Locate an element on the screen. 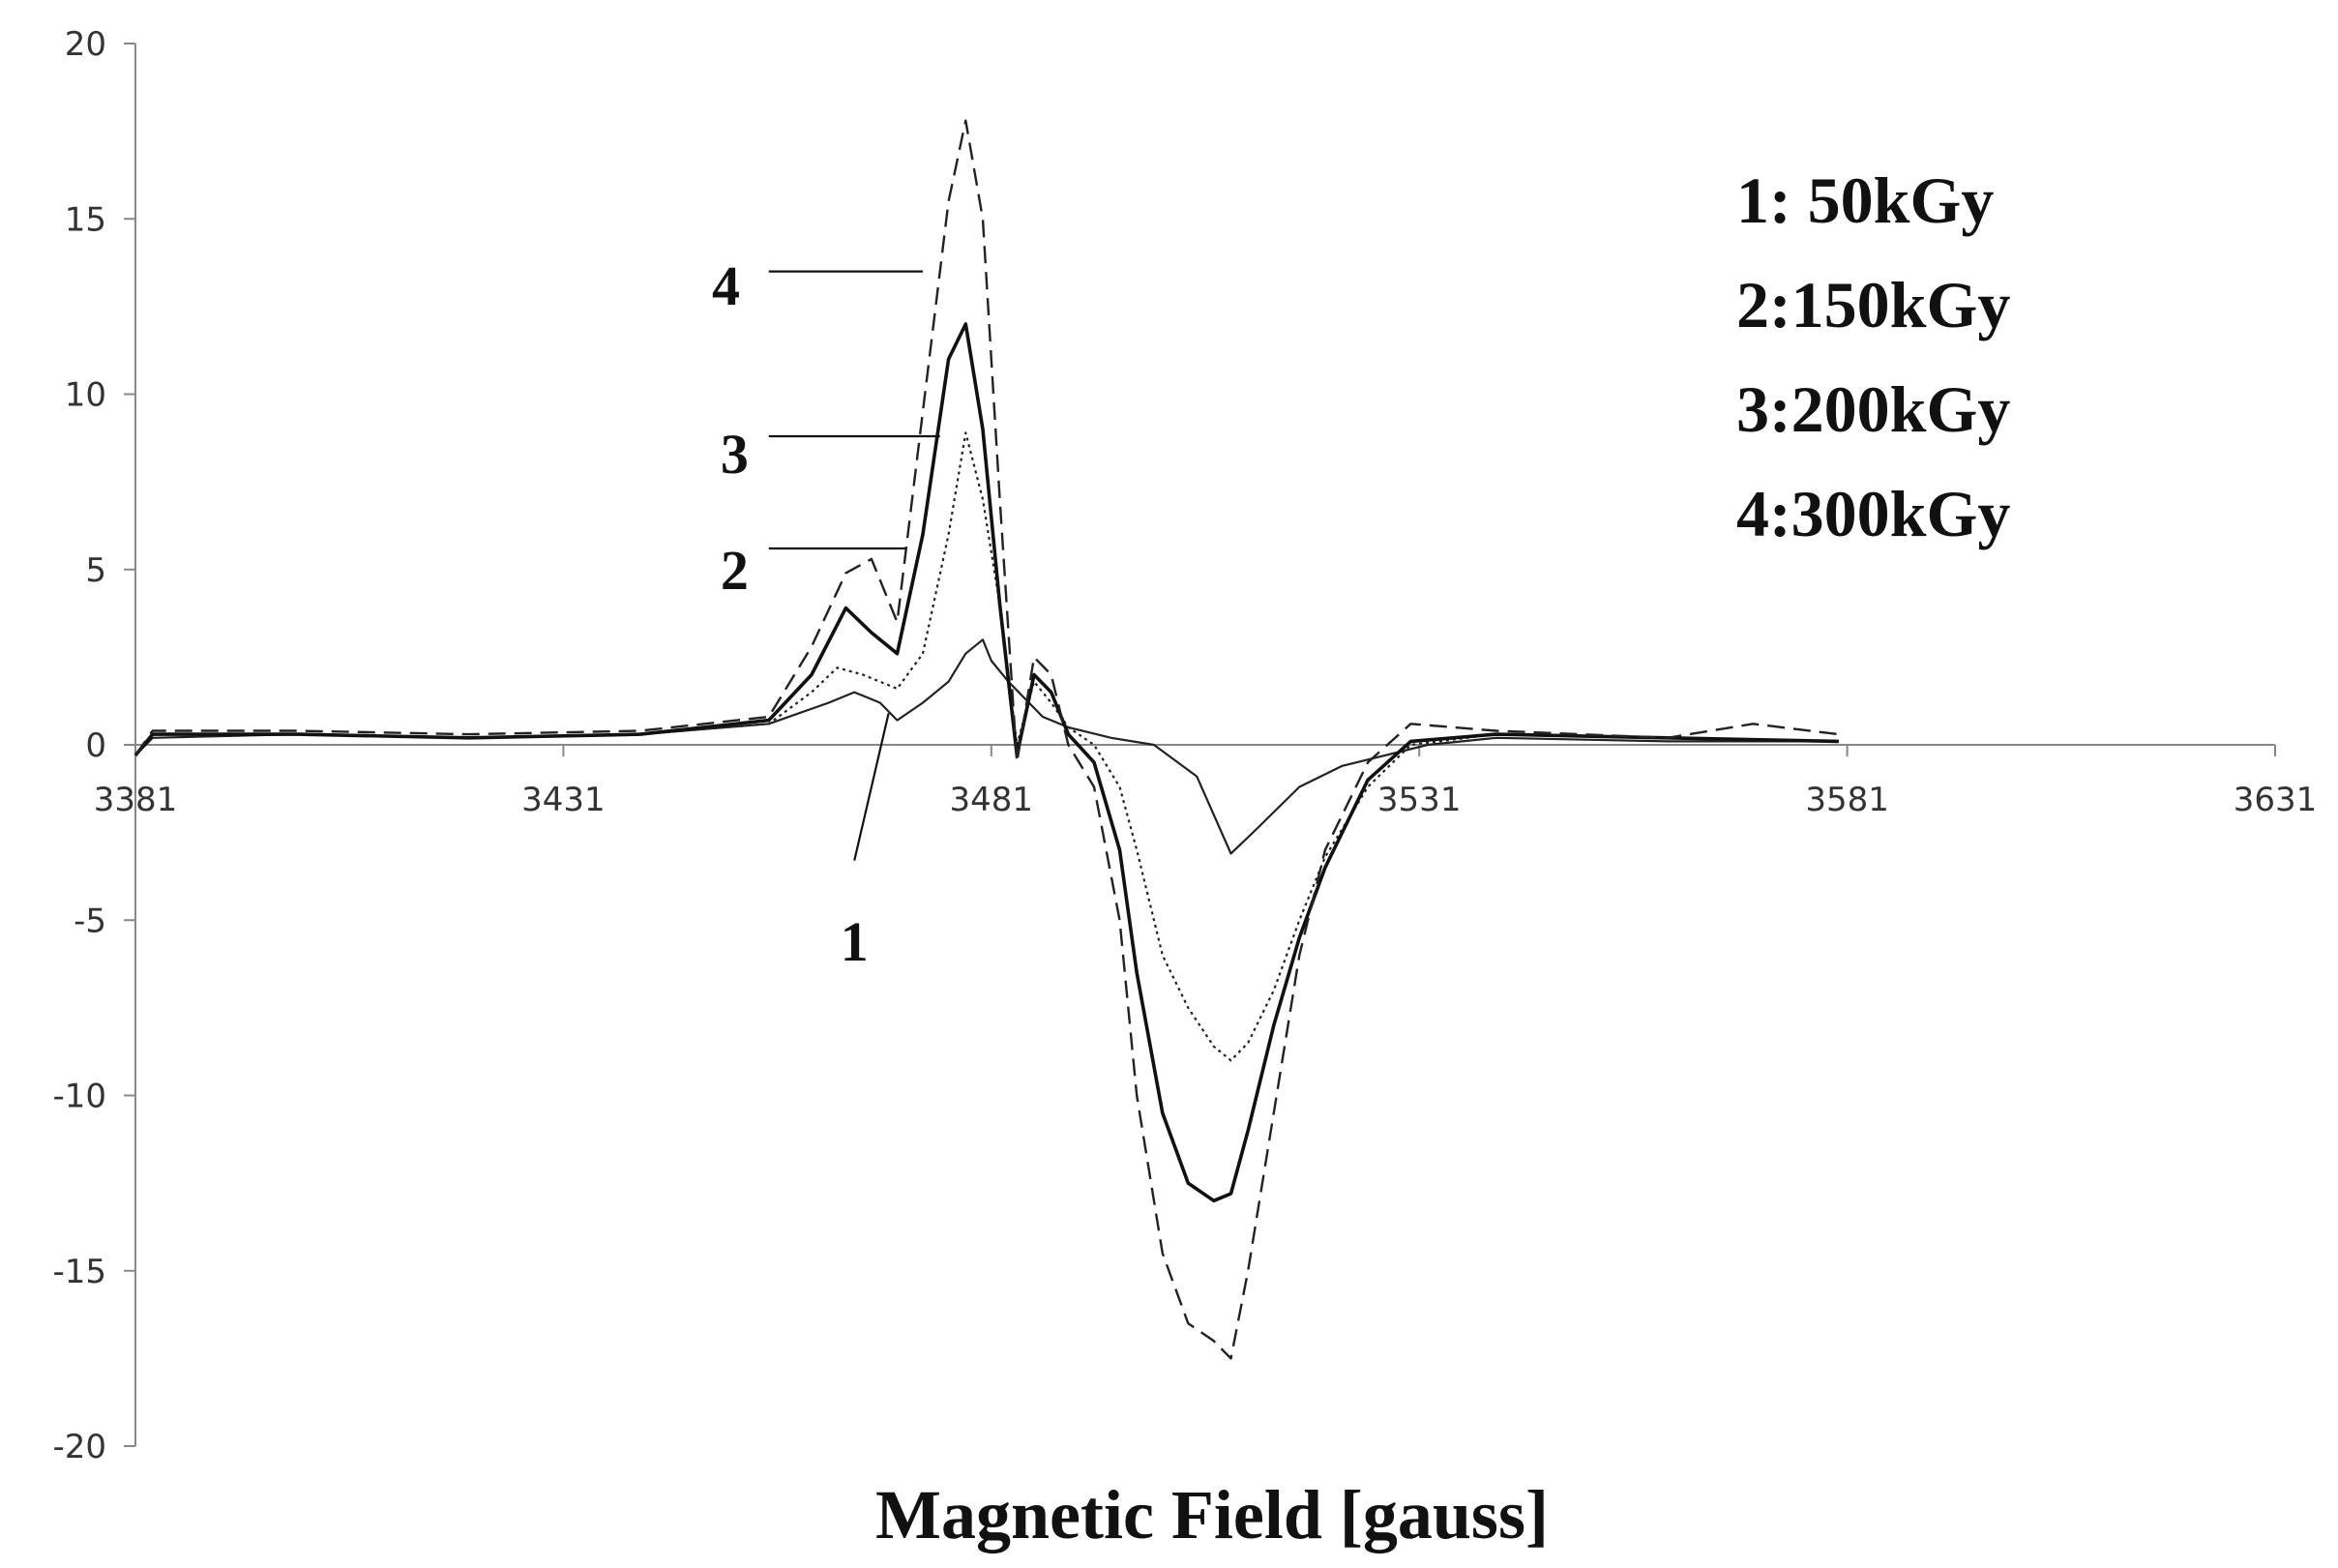 The height and width of the screenshot is (1568, 2338). y-tick-label: 5 is located at coordinates (96, 571).